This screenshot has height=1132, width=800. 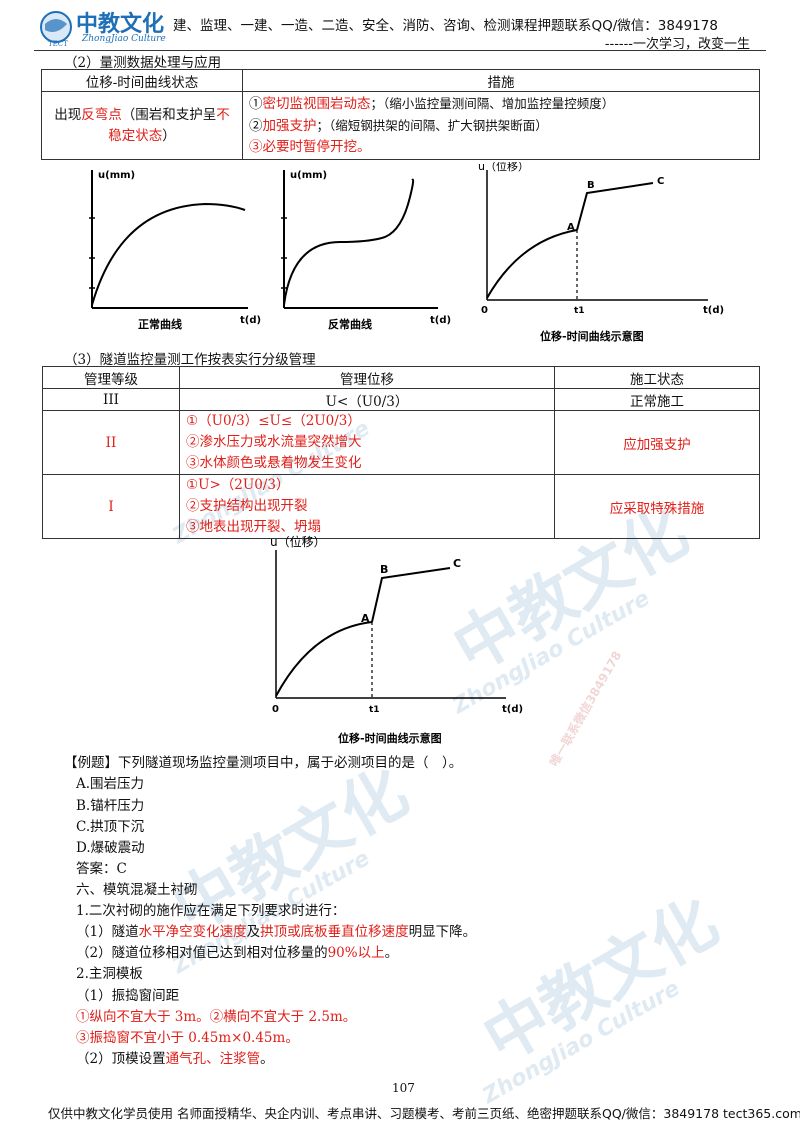 I want to click on paragraph: （1）隧道水平净空变化速度及拱顶或底板垂直位移速度明显下降。, so click(x=276, y=930).